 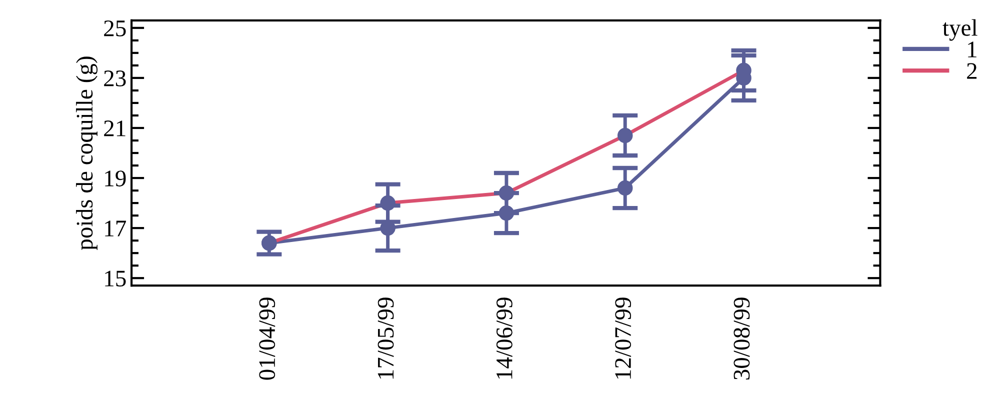 I want to click on x-tick-label: 17/05/99, so click(x=386, y=338).